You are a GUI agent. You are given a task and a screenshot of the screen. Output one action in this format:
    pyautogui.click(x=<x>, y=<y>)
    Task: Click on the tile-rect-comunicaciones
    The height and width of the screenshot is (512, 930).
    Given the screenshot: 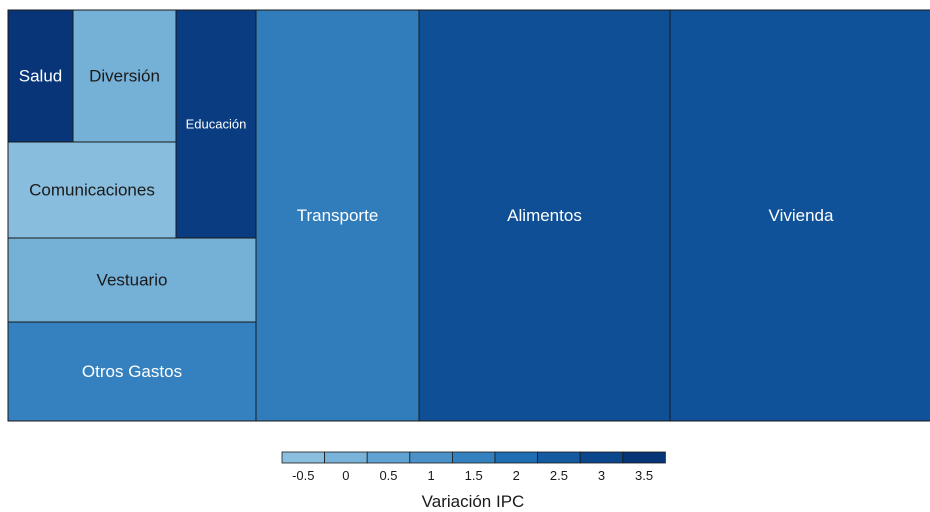 What is the action you would take?
    pyautogui.click(x=92, y=190)
    